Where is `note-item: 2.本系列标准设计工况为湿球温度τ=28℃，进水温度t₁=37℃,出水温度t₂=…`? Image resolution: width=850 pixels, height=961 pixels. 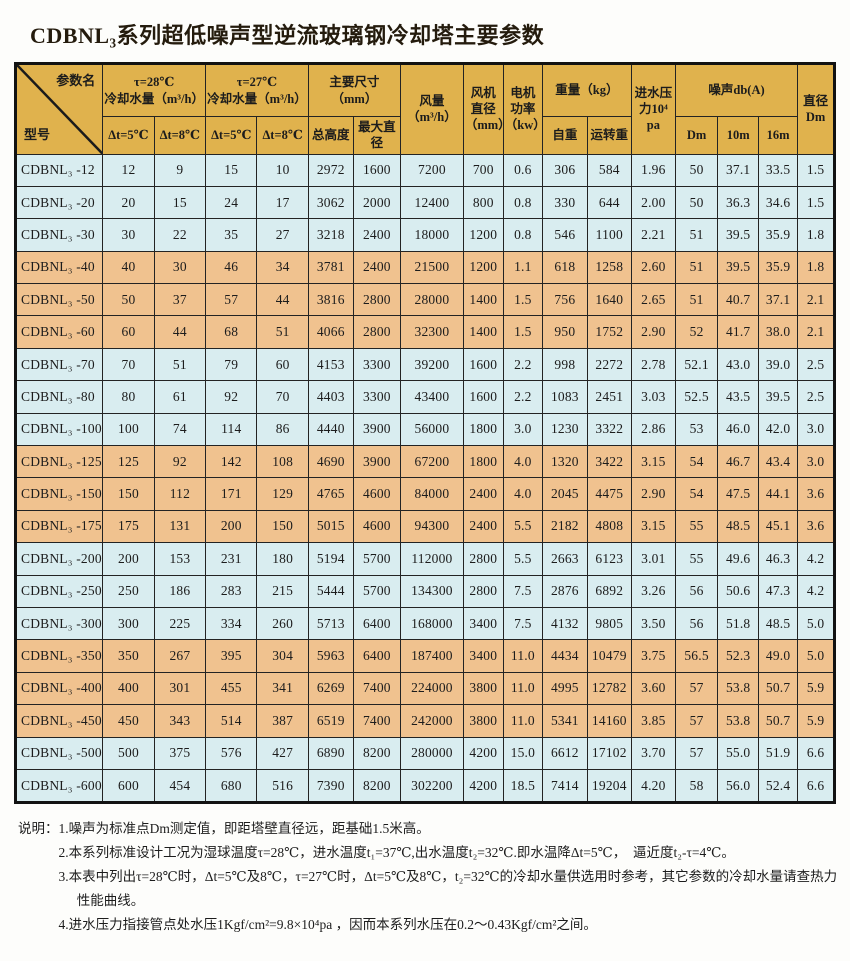 note-item: 2.本系列标准设计工况为湿球温度τ=28℃，进水温度t₁=37℃,出水温度t₂=… is located at coordinates (396, 853).